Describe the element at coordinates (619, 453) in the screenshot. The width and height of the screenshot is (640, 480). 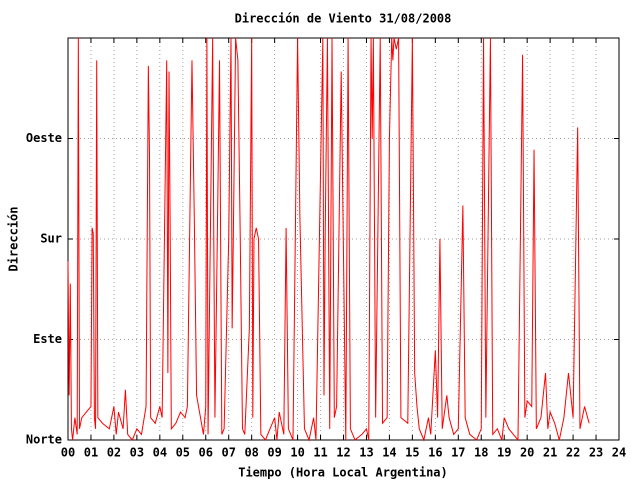
I see `x-tick-label: 24` at that location.